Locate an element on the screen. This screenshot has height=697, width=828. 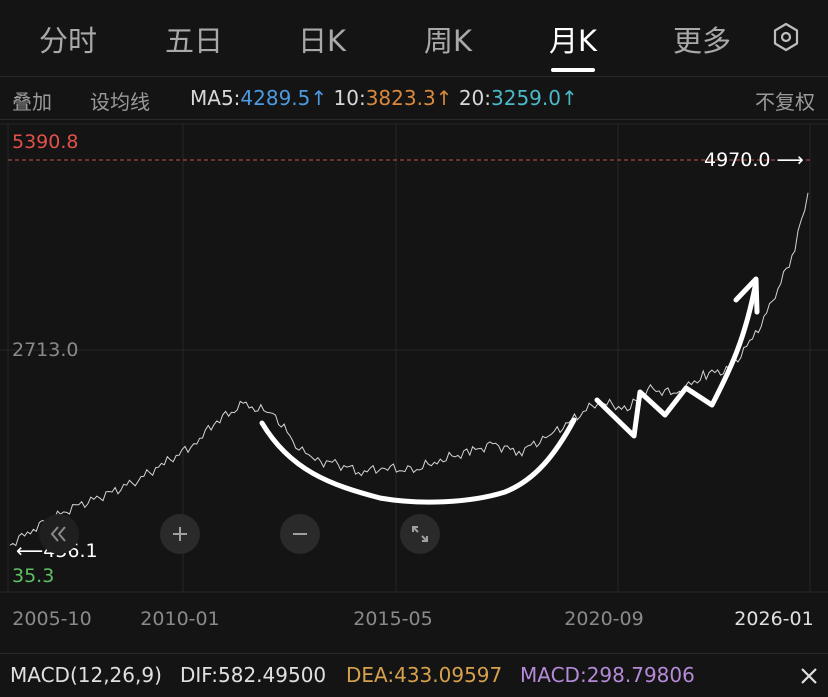
settings-hexagon-icon is located at coordinates (786, 37).